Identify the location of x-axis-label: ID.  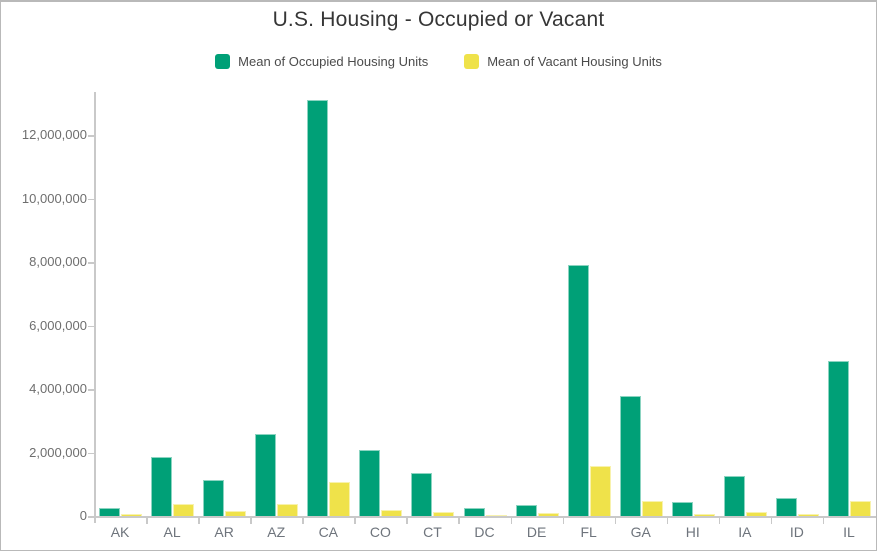
(796, 532).